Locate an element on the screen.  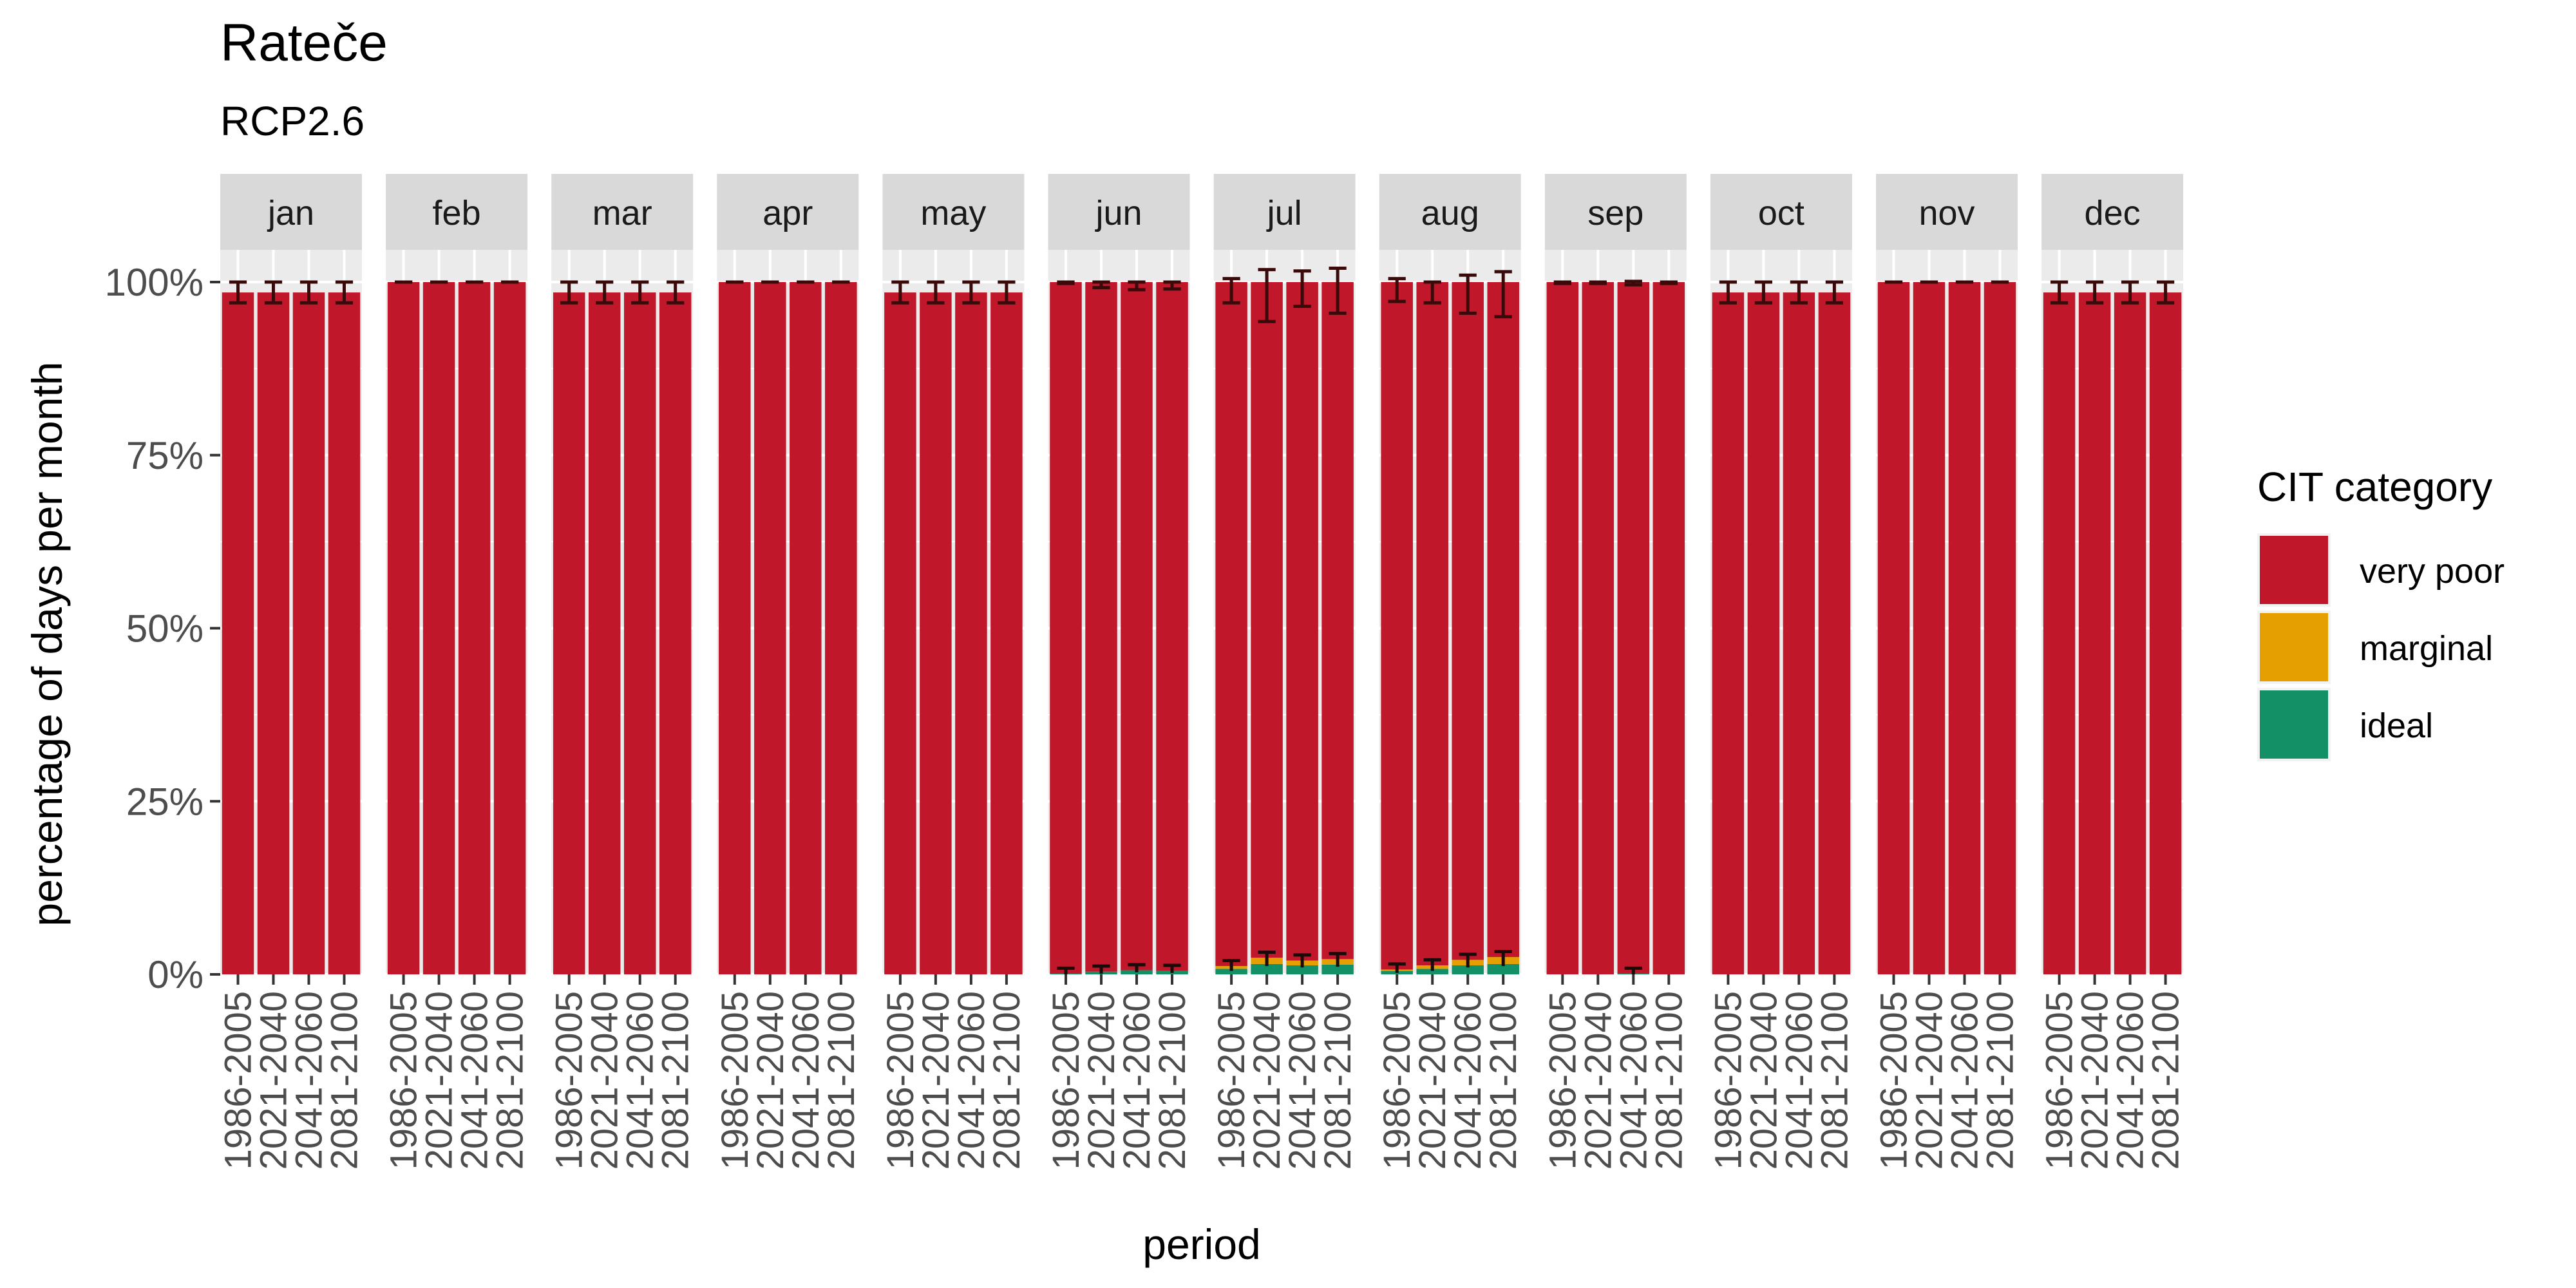
strip-label: oct is located at coordinates (1781, 213).